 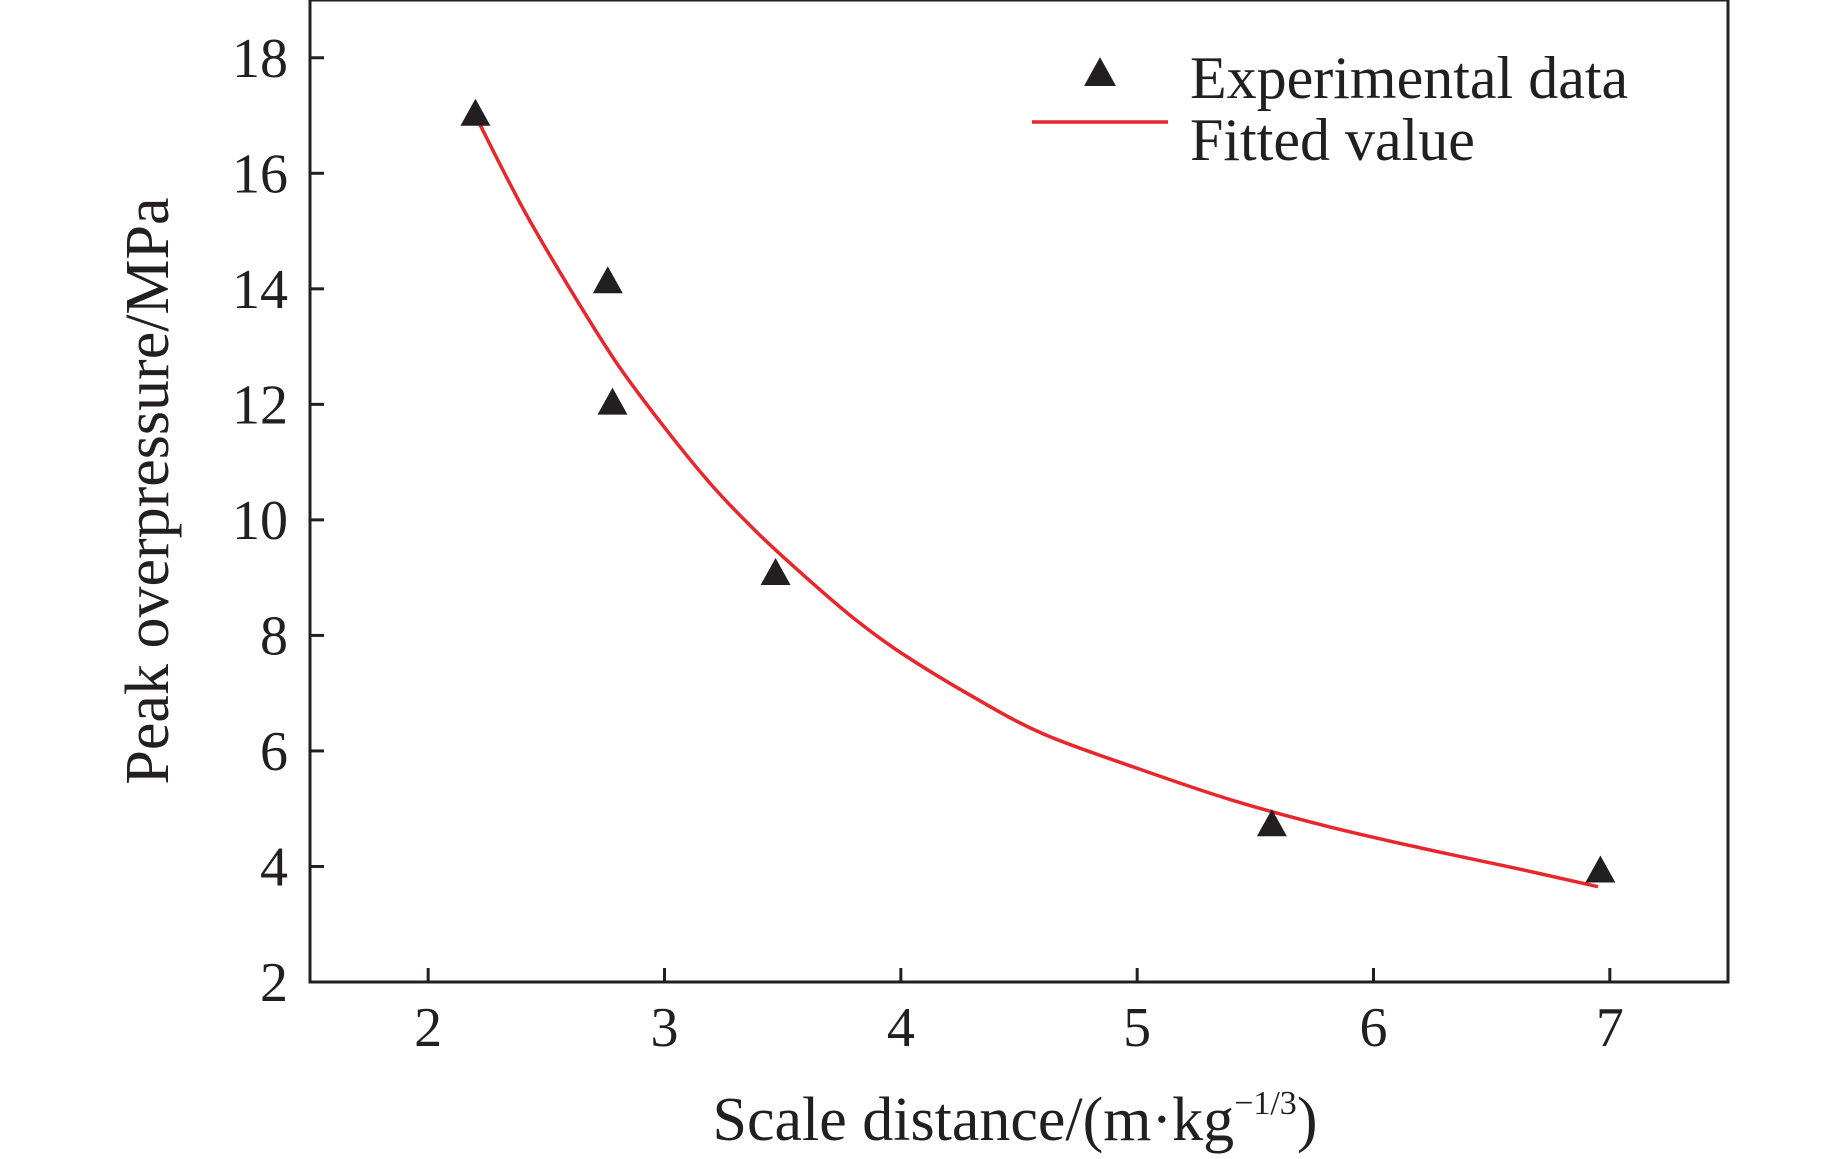 I want to click on y-tick-label: 18, so click(x=260, y=59).